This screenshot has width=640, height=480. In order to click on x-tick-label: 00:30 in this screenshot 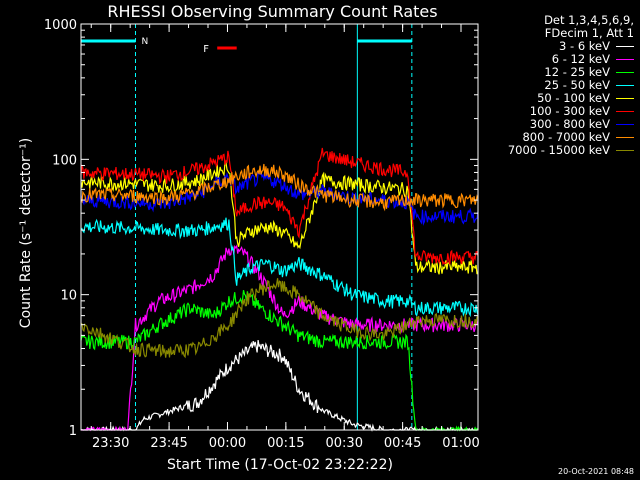, I will do `click(344, 443)`.